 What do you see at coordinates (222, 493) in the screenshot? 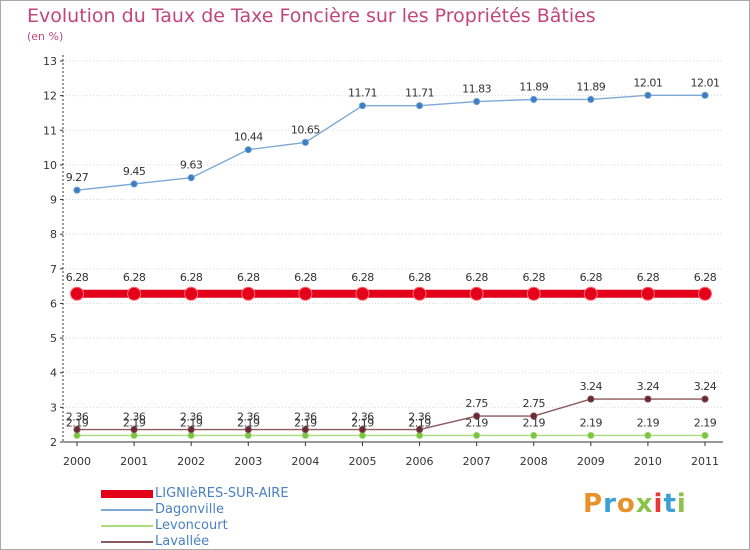
I see `legend-label: LIGNIèRES-SUR-AIRE` at bounding box center [222, 493].